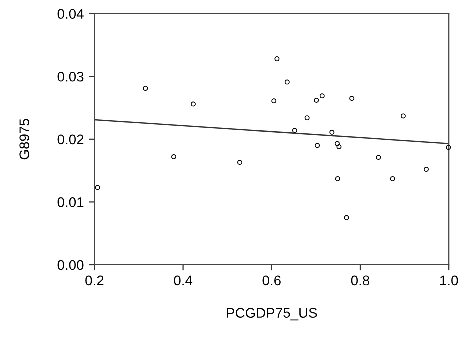 The width and height of the screenshot is (470, 338). I want to click on x-tick-label: 1.0, so click(449, 281).